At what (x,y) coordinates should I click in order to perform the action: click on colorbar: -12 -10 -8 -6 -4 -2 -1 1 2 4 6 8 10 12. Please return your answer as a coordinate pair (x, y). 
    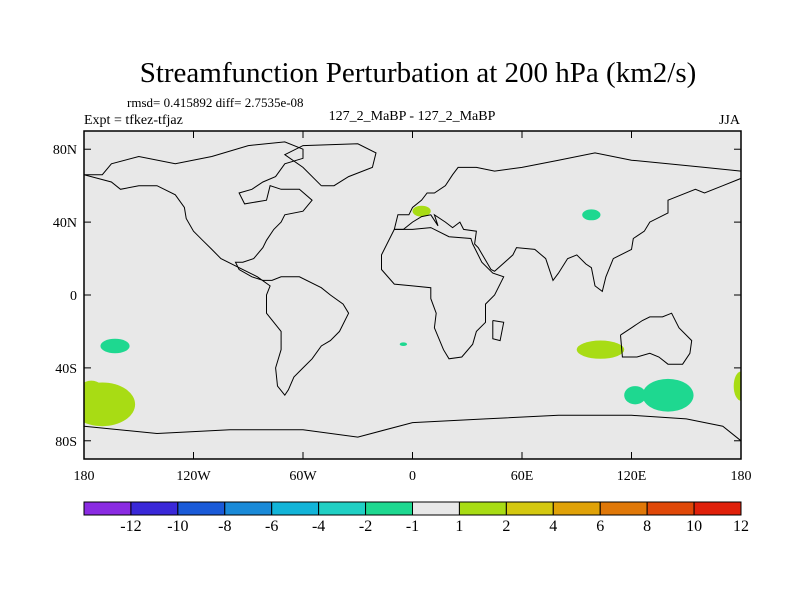
    Looking at the image, I should click on (416, 518).